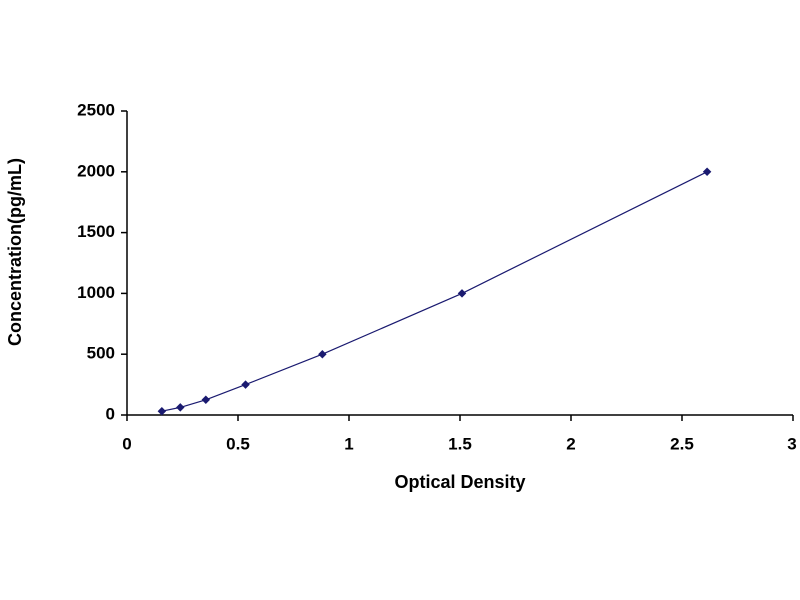  What do you see at coordinates (238, 443) in the screenshot?
I see `x-tick-label: 0.5` at bounding box center [238, 443].